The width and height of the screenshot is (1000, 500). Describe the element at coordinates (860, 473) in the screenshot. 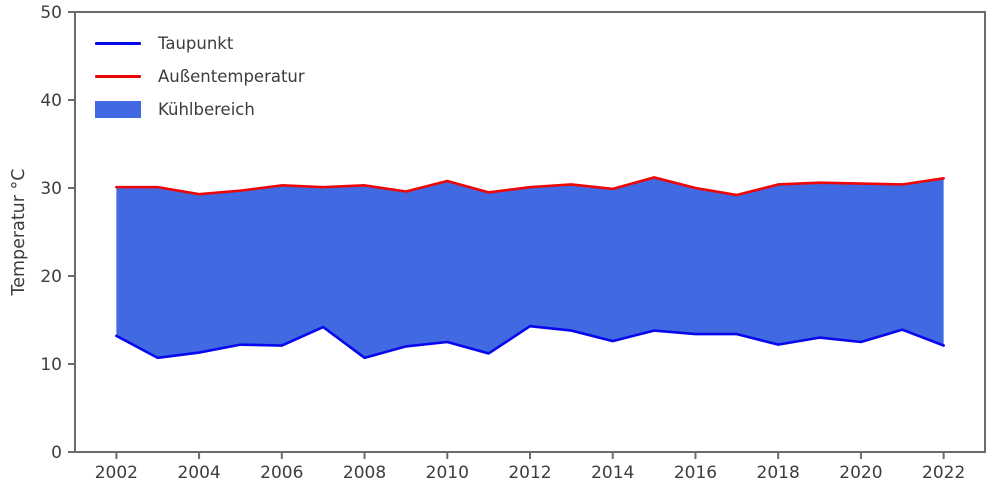

I see `x-tick-label: 2020` at that location.